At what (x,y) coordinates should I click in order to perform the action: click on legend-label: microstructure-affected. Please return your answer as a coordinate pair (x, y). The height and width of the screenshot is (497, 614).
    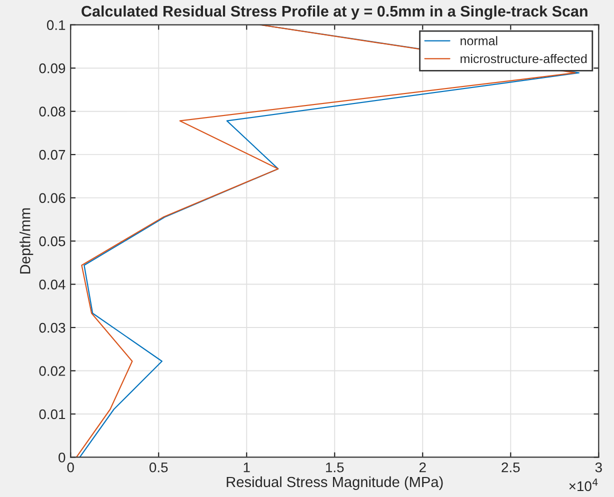
    Looking at the image, I should click on (523, 59).